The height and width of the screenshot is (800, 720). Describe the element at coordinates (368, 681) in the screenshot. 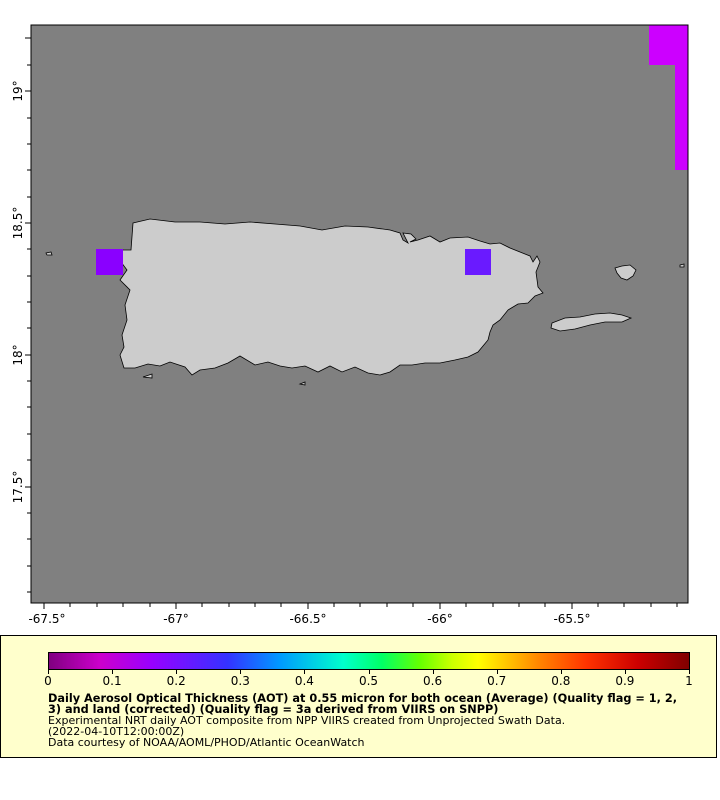

I see `colorbar-tick-label: 0.5` at that location.